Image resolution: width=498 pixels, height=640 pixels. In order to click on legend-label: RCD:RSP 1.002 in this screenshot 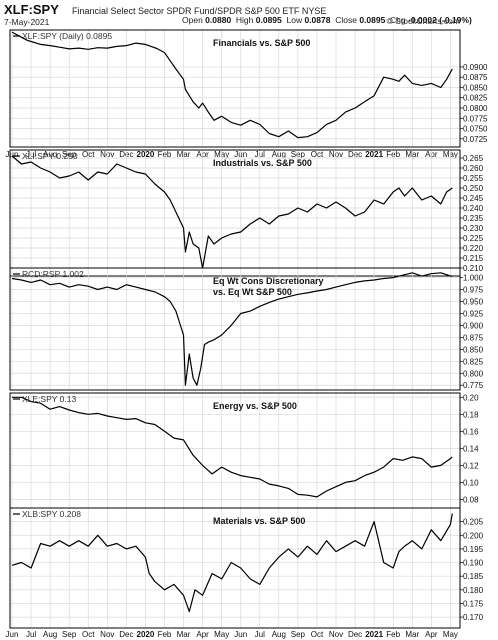, I will do `click(53, 274)`.